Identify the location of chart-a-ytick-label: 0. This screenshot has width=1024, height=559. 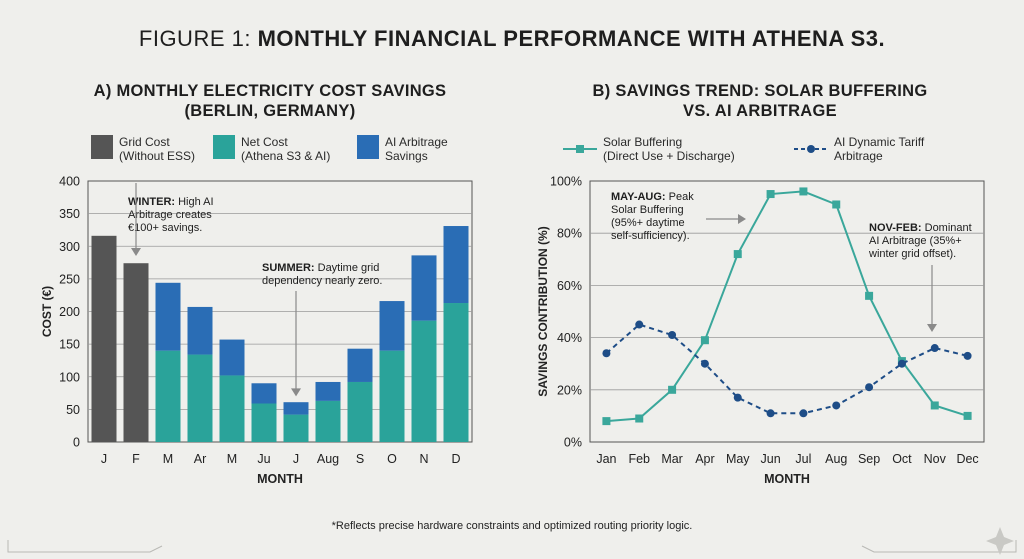
(76, 443).